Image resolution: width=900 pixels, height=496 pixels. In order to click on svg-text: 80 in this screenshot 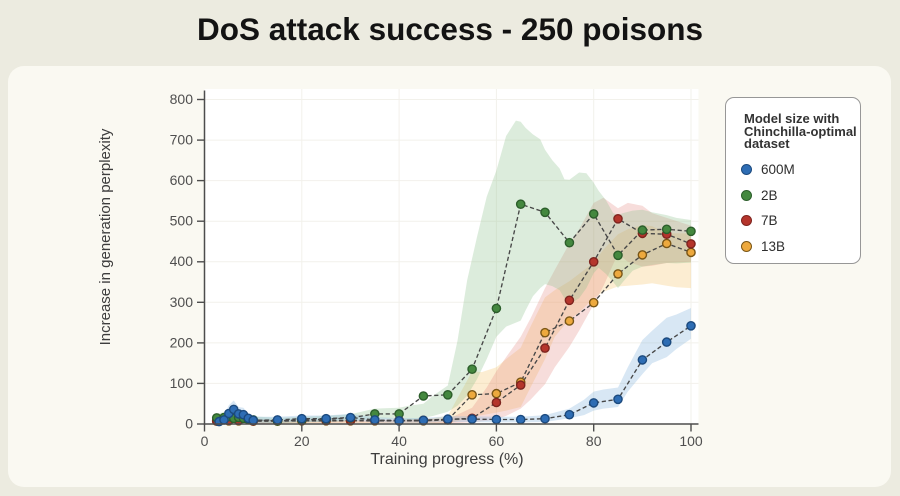, I will do `click(594, 441)`.